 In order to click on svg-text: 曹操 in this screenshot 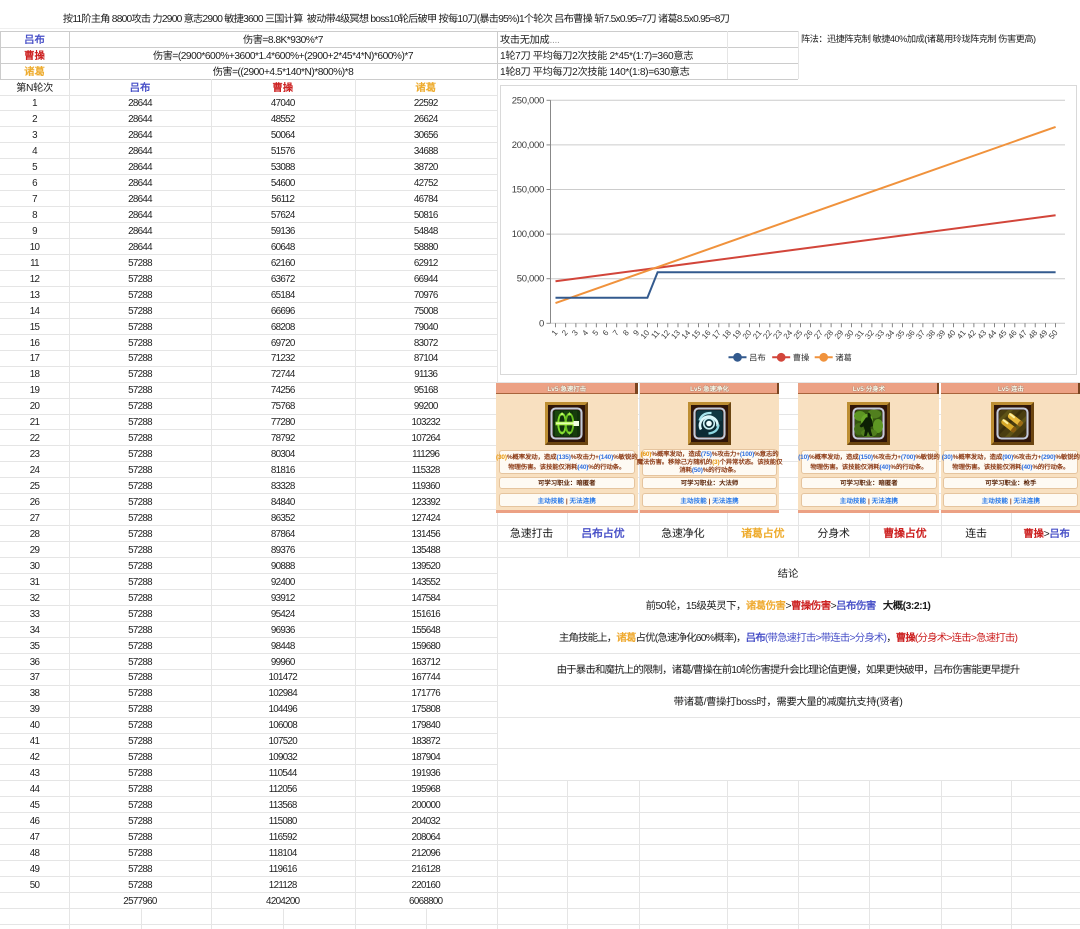, I will do `click(801, 357)`.